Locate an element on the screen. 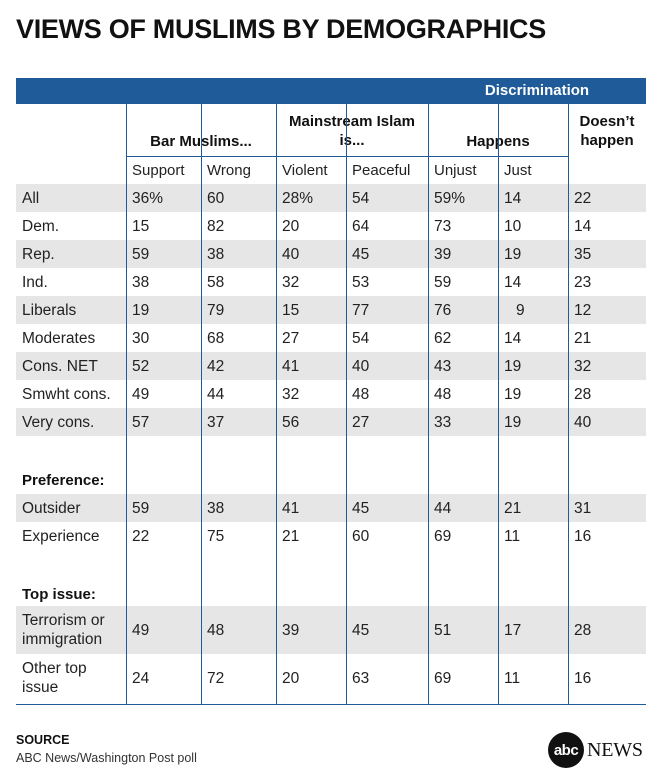 The image size is (660, 784). table-cell: 10 is located at coordinates (513, 226).